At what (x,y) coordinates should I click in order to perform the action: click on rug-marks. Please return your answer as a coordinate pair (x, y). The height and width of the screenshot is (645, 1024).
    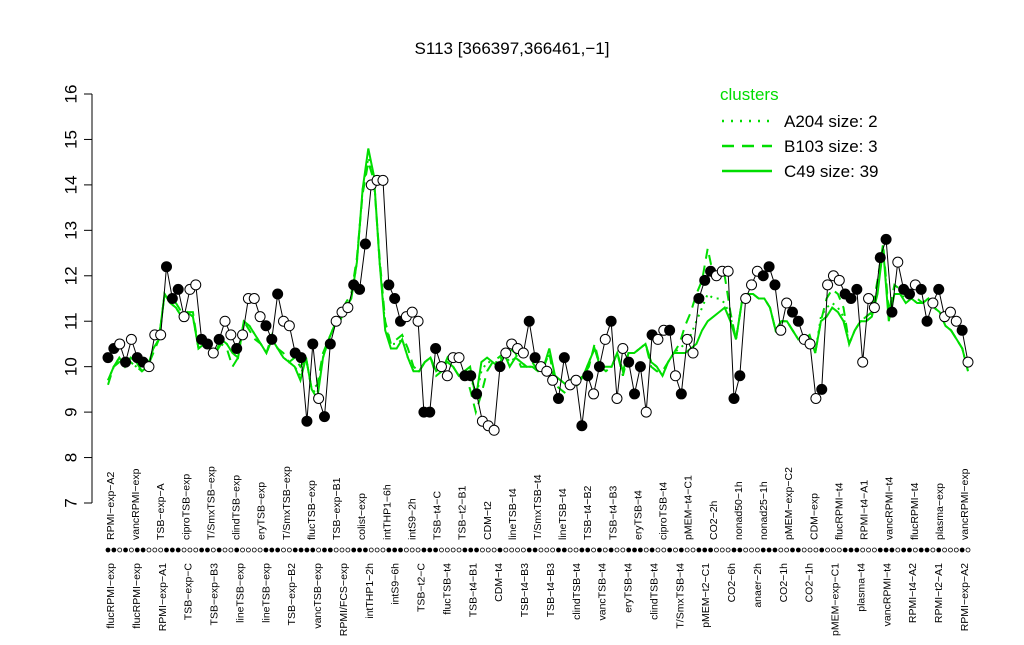
    Looking at the image, I should click on (538, 550).